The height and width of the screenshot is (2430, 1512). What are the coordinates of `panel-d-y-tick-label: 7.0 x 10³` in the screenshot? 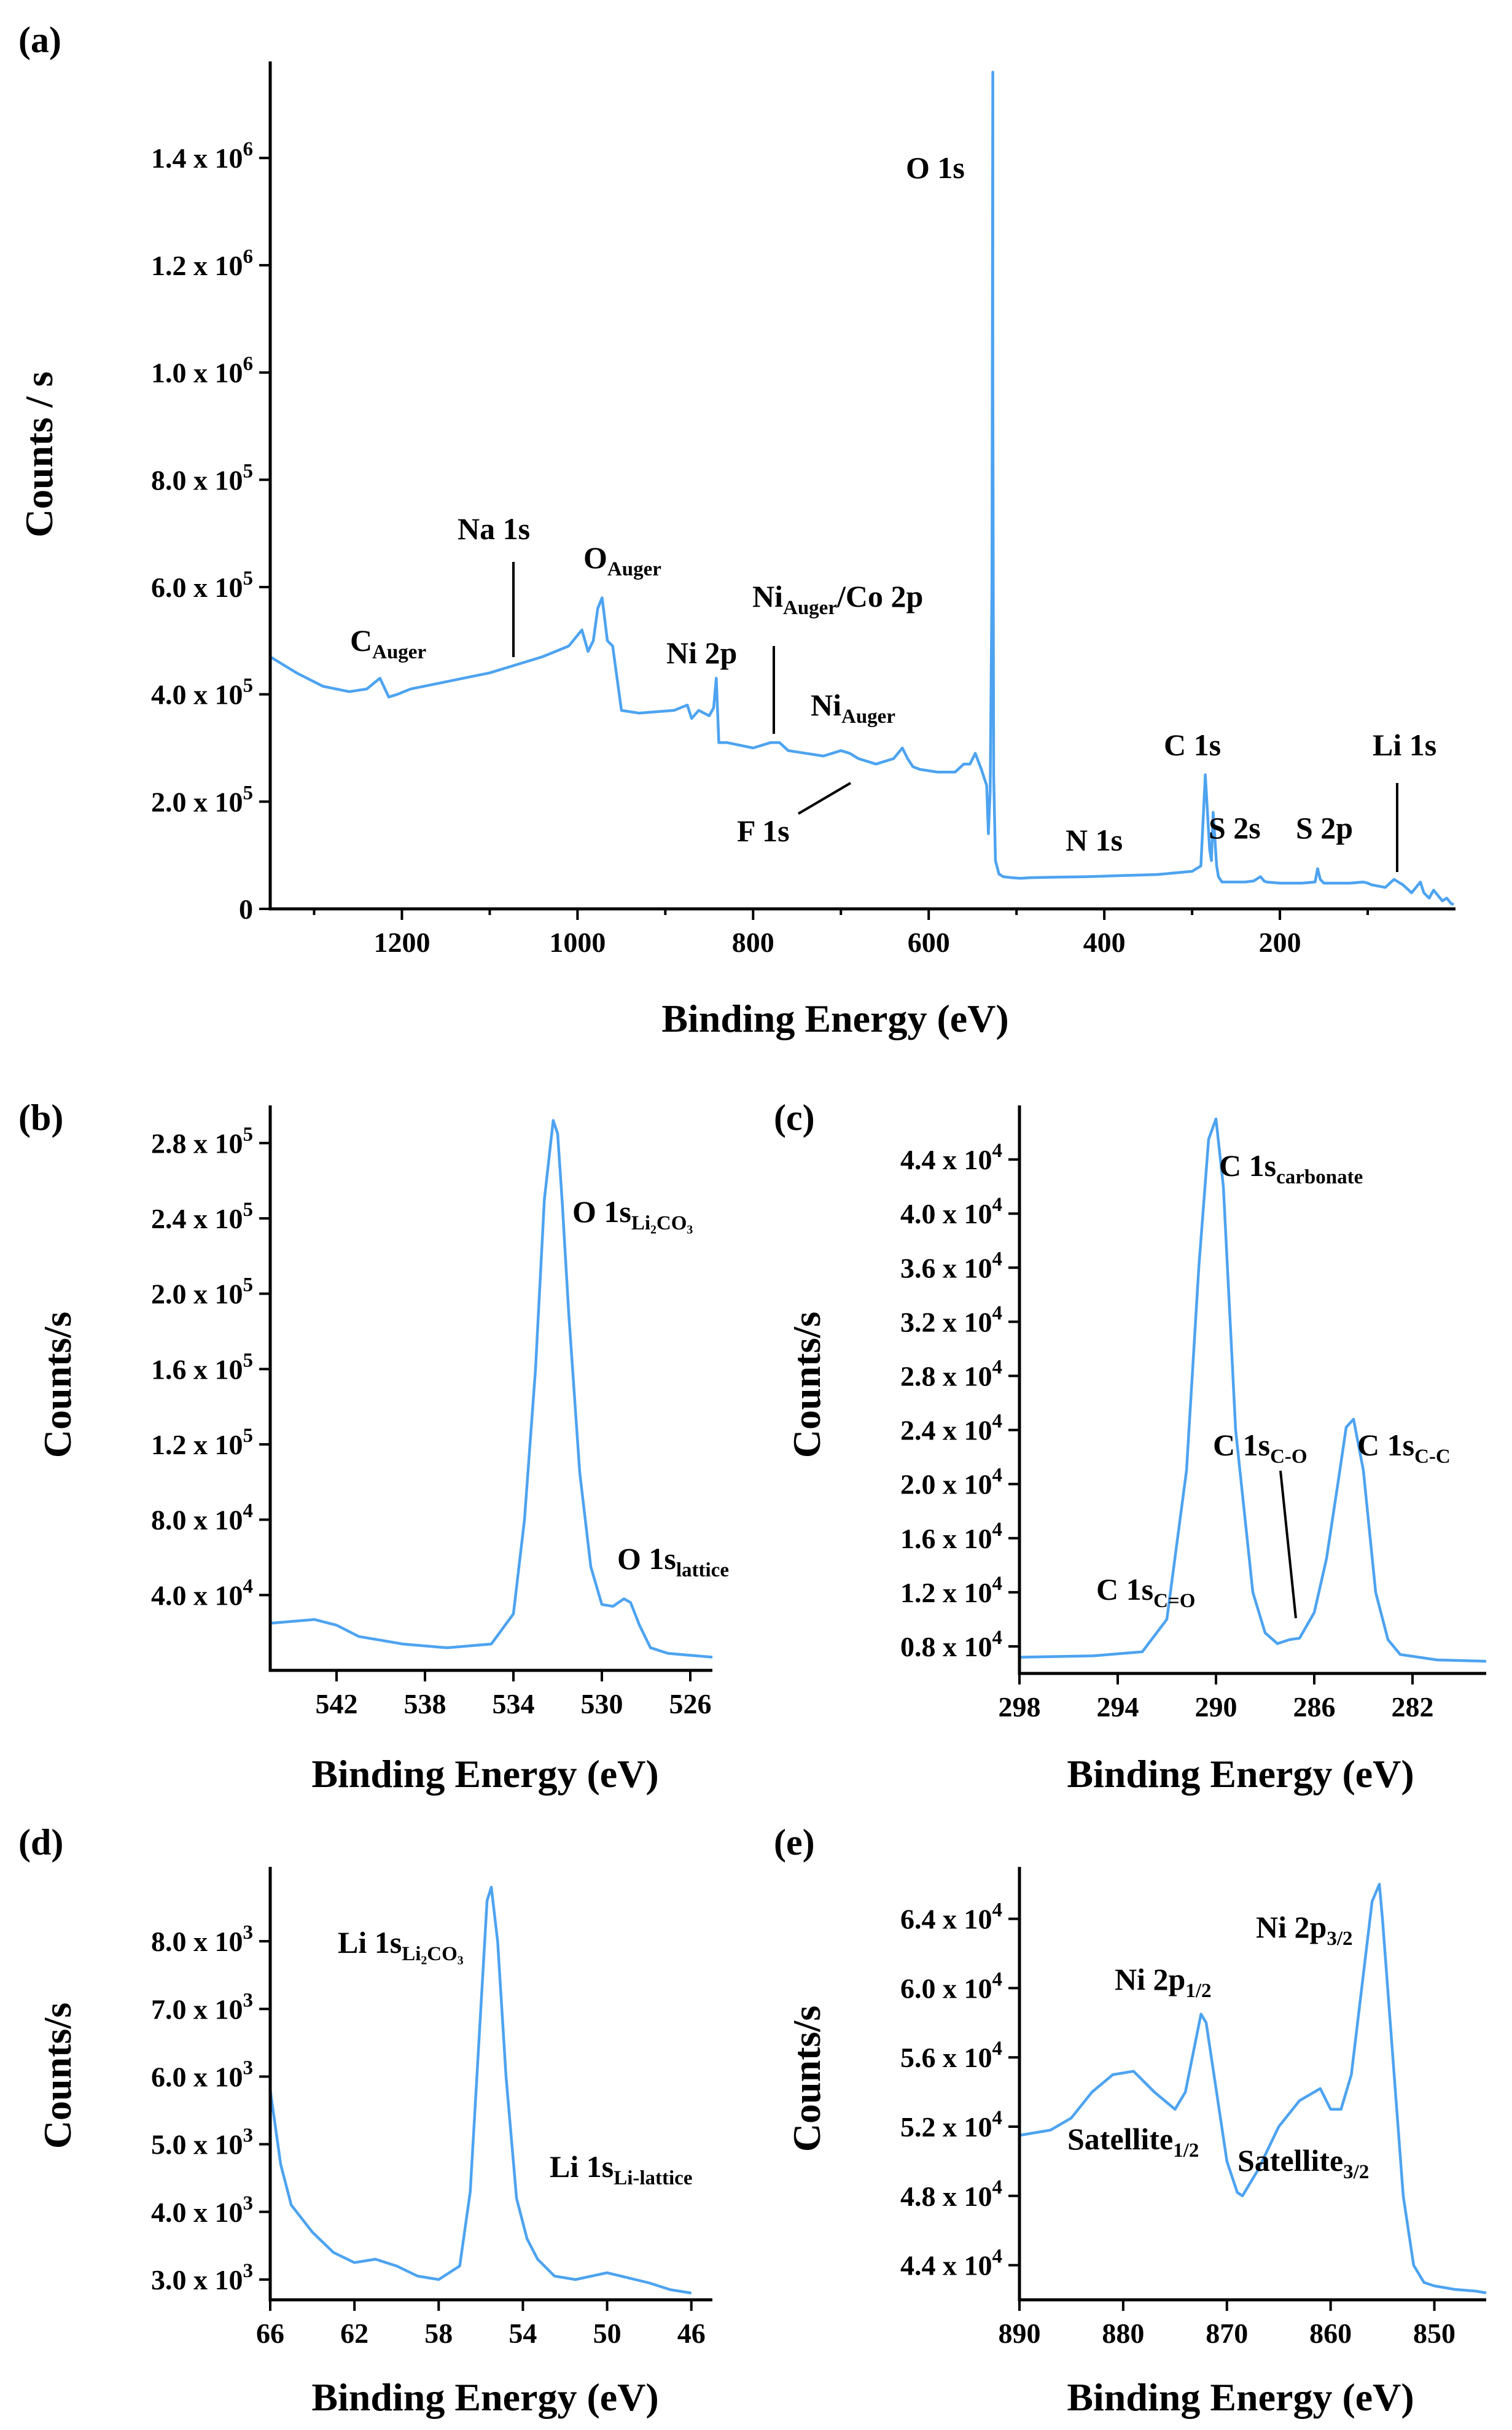 It's located at (202, 2007).